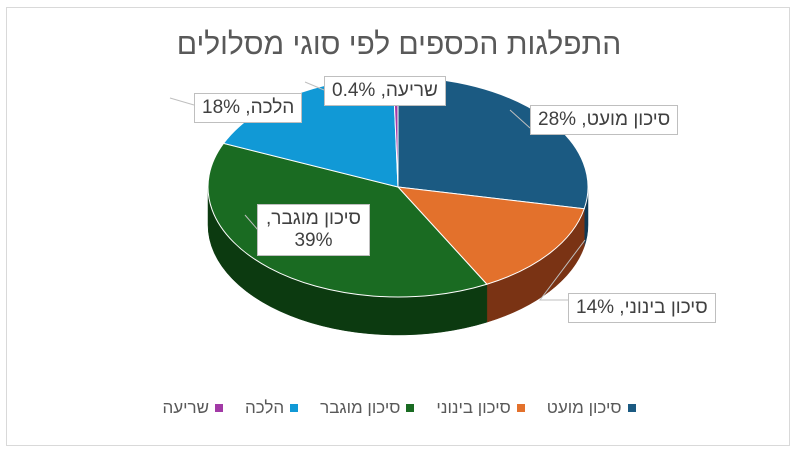 This screenshot has height=458, width=798. I want to click on data-label-halacha: הלכה, 18%, so click(248, 108).